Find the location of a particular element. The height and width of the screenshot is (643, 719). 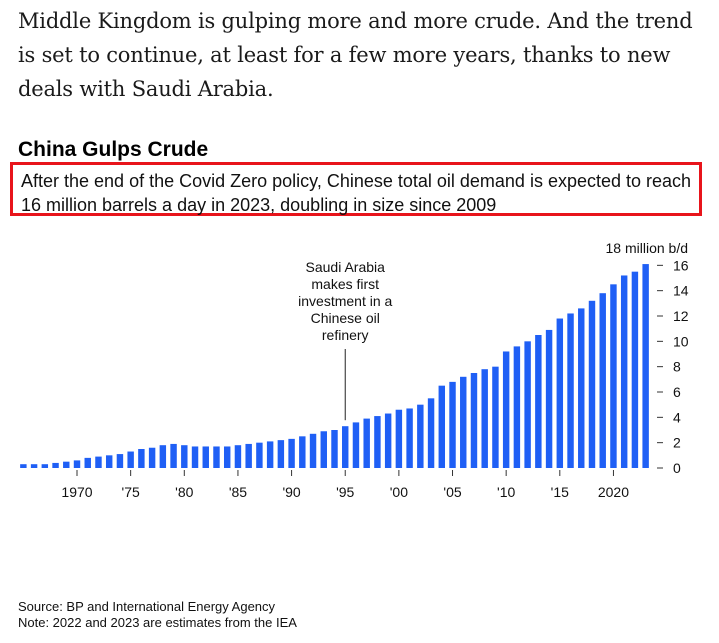

y-tick-label-10: 10 is located at coordinates (681, 341).